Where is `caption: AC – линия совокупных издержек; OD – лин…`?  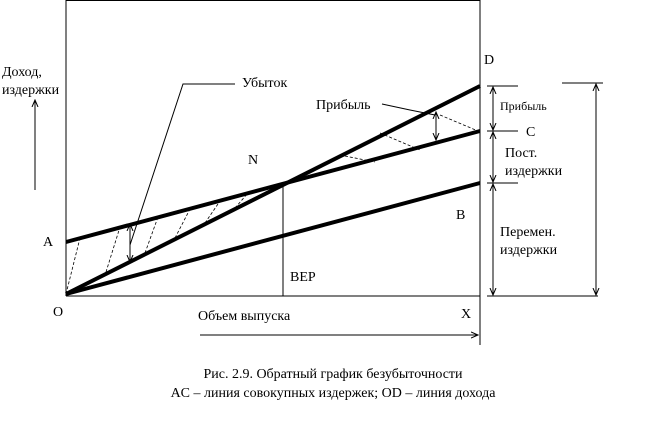 caption: AC – линия совокупных издержек; OD – лин… is located at coordinates (334, 393).